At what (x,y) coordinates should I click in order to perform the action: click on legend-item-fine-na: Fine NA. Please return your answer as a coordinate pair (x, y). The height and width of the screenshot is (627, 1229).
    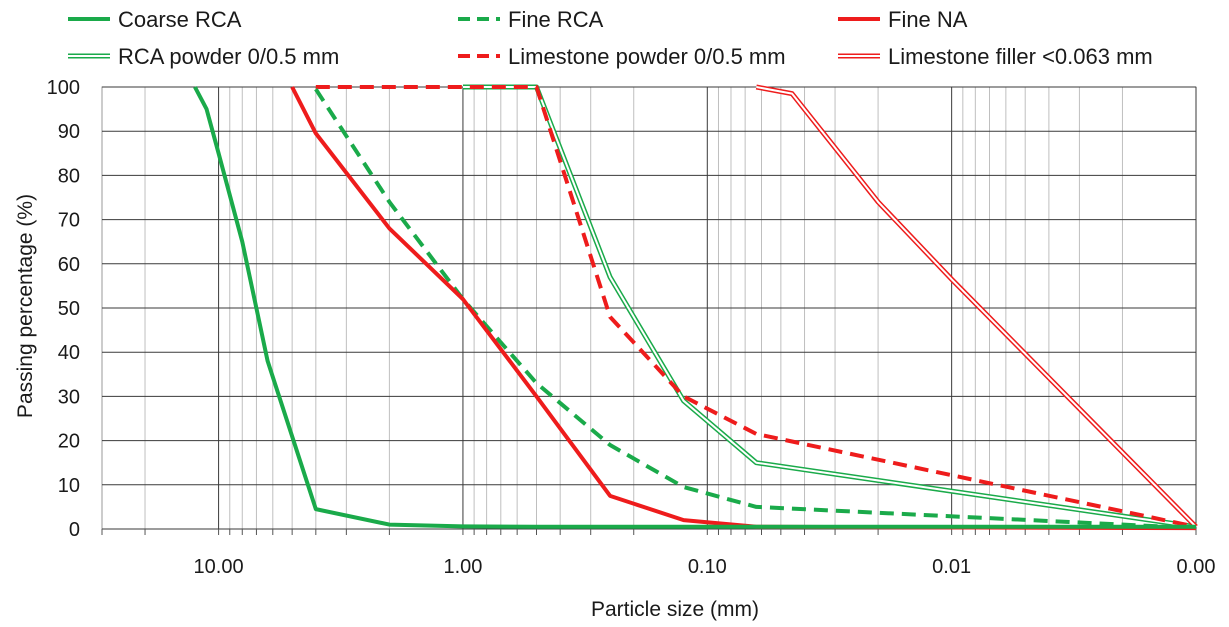
    Looking at the image, I should click on (903, 19).